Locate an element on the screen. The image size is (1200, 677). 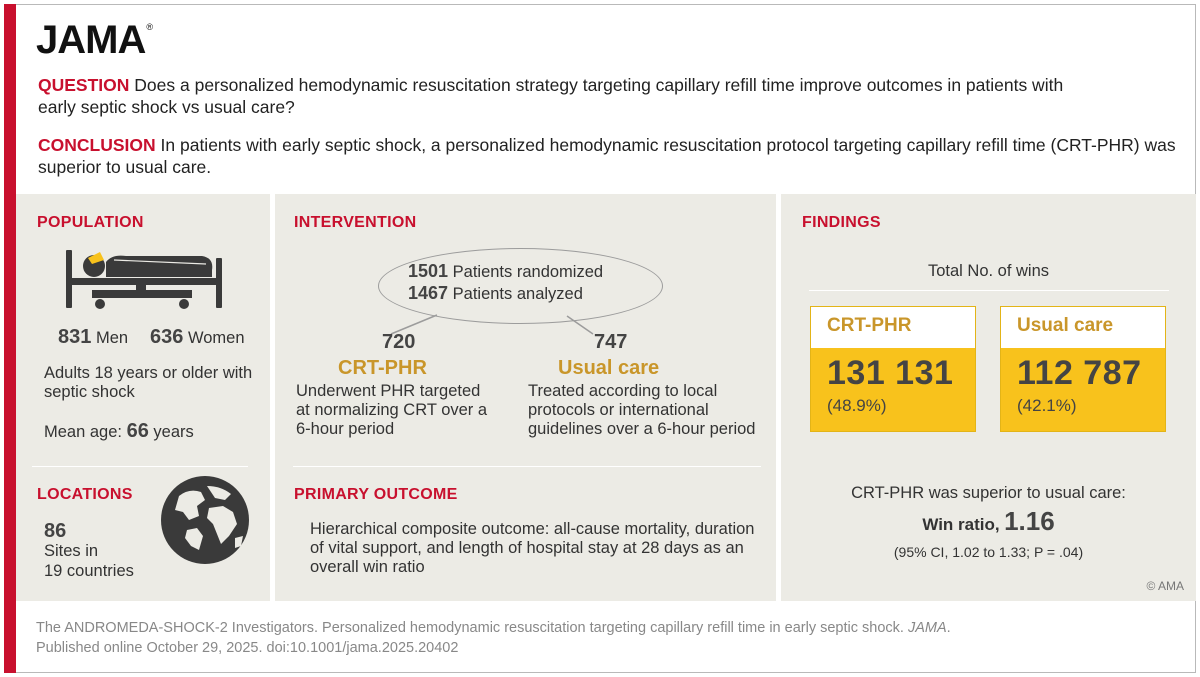
usual-care-wins-box: Usual care 112 787 (42.1%) is located at coordinates (1083, 369).